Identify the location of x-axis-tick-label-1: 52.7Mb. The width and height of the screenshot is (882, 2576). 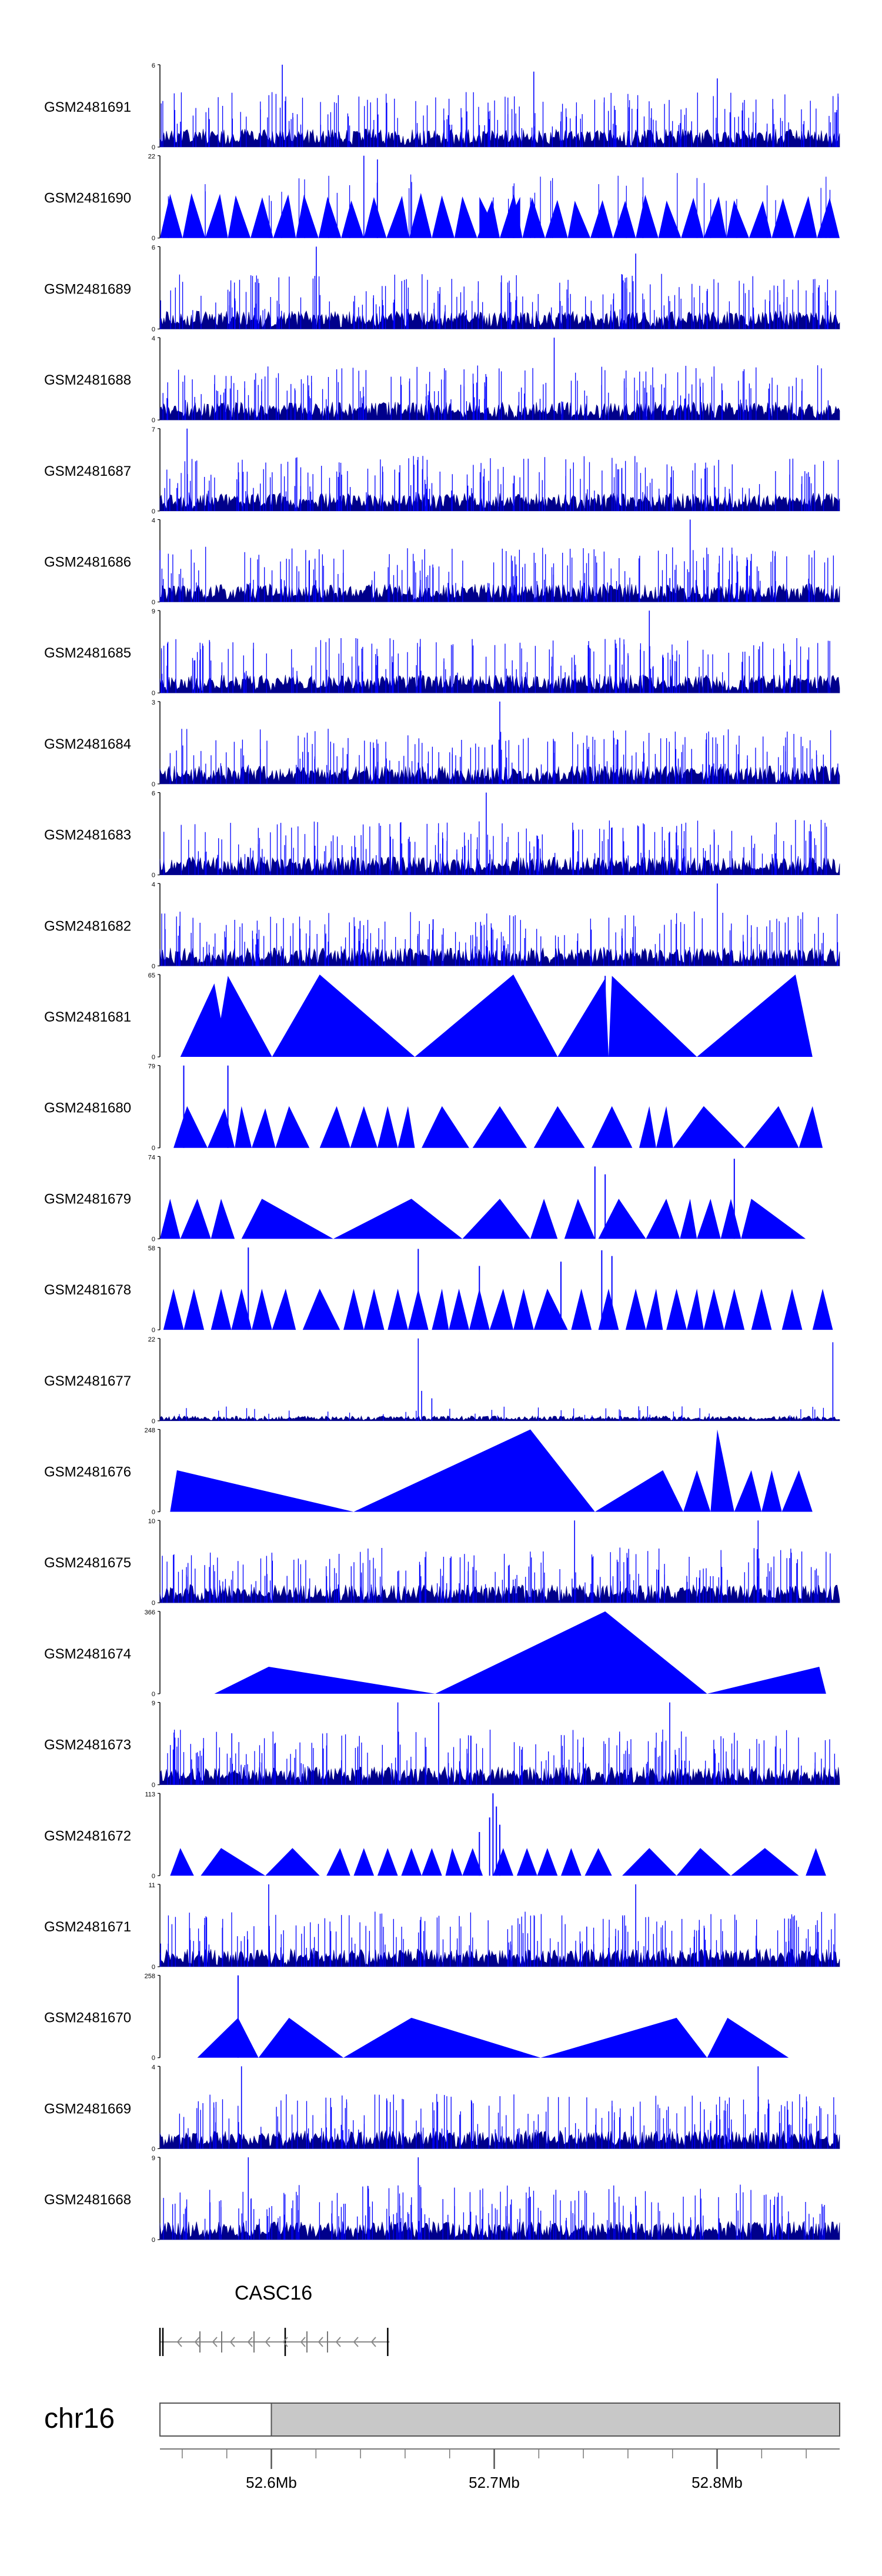
(494, 2482).